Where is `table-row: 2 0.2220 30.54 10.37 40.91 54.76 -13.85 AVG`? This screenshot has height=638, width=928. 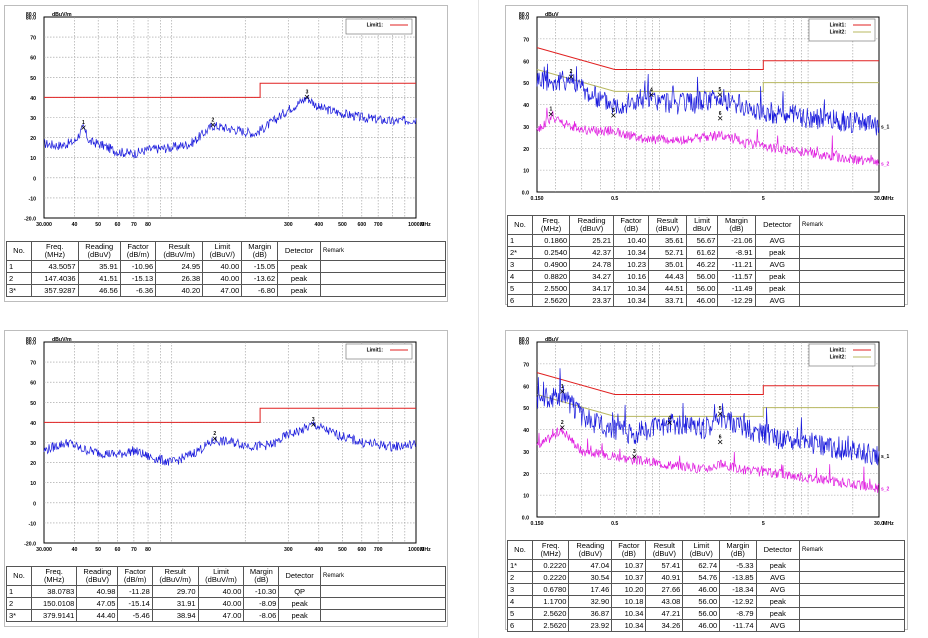 table-row: 2 0.2220 30.54 10.37 40.91 54.76 -13.85 AVG is located at coordinates (706, 577).